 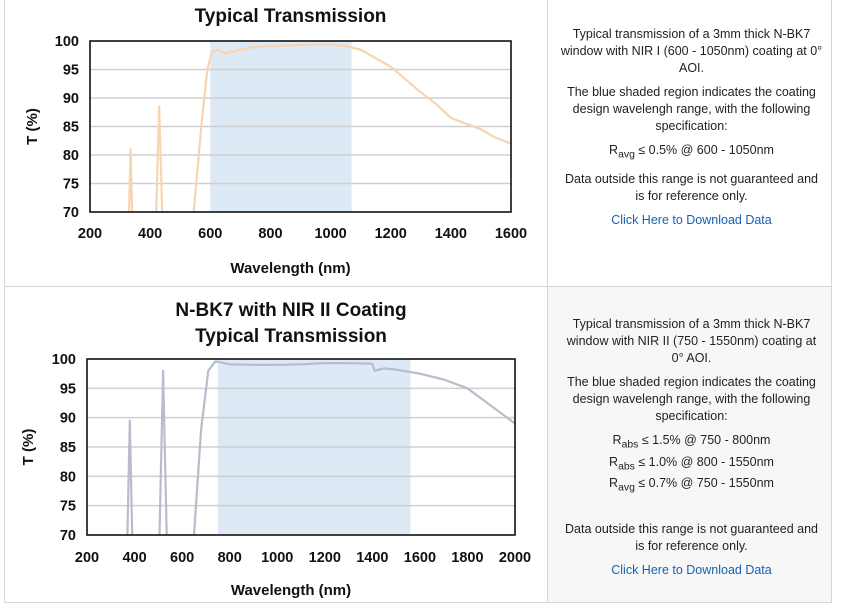 I want to click on x-tick-label: 1800, so click(x=467, y=558).